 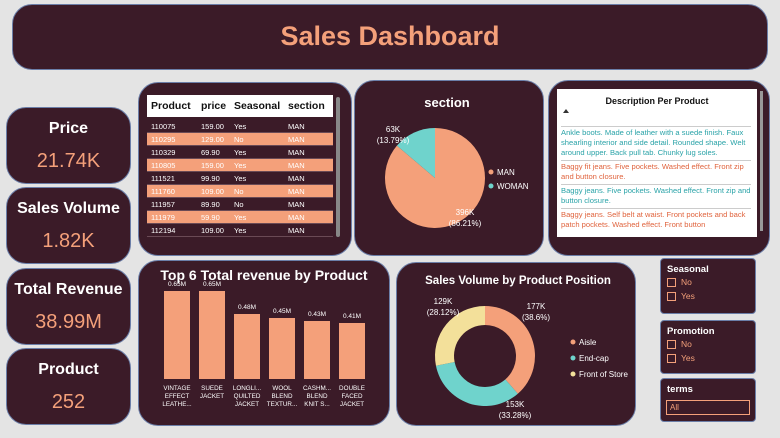 I want to click on table-cell: 159.00, so click(x=212, y=165).